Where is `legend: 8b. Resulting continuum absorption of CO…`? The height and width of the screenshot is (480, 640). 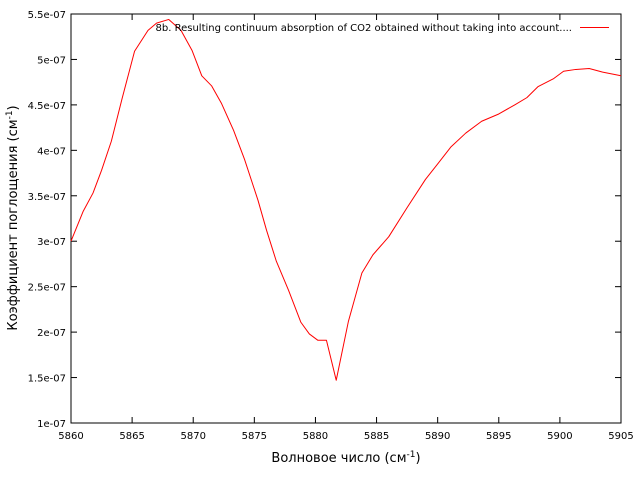 legend: 8b. Resulting continuum absorption of CO… is located at coordinates (382, 28).